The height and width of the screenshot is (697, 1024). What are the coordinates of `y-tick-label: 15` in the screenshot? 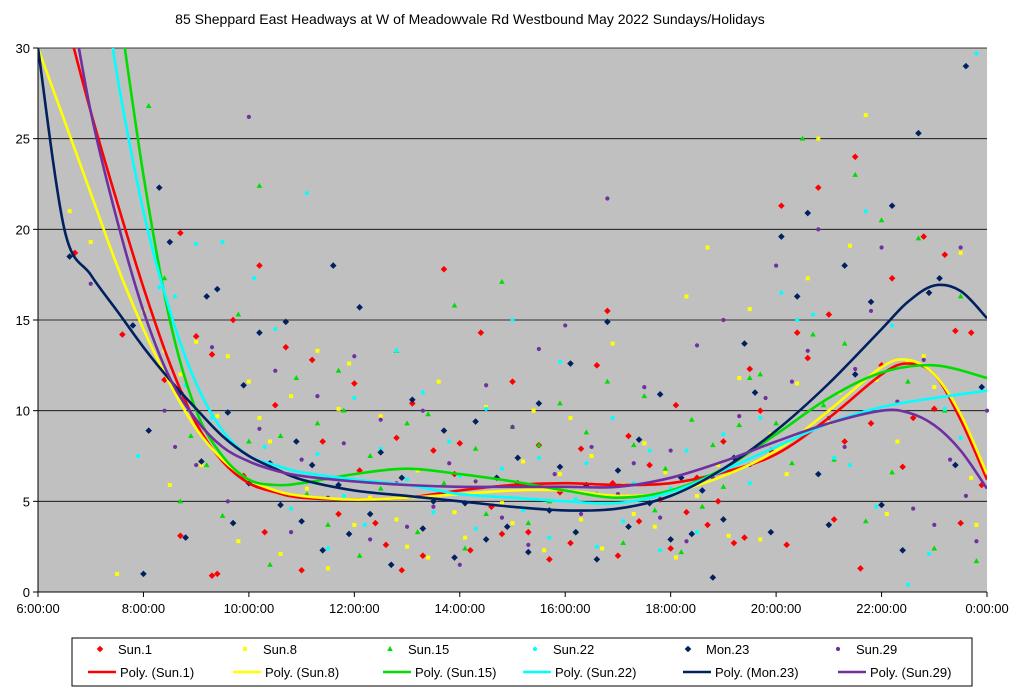 It's located at (23, 320).